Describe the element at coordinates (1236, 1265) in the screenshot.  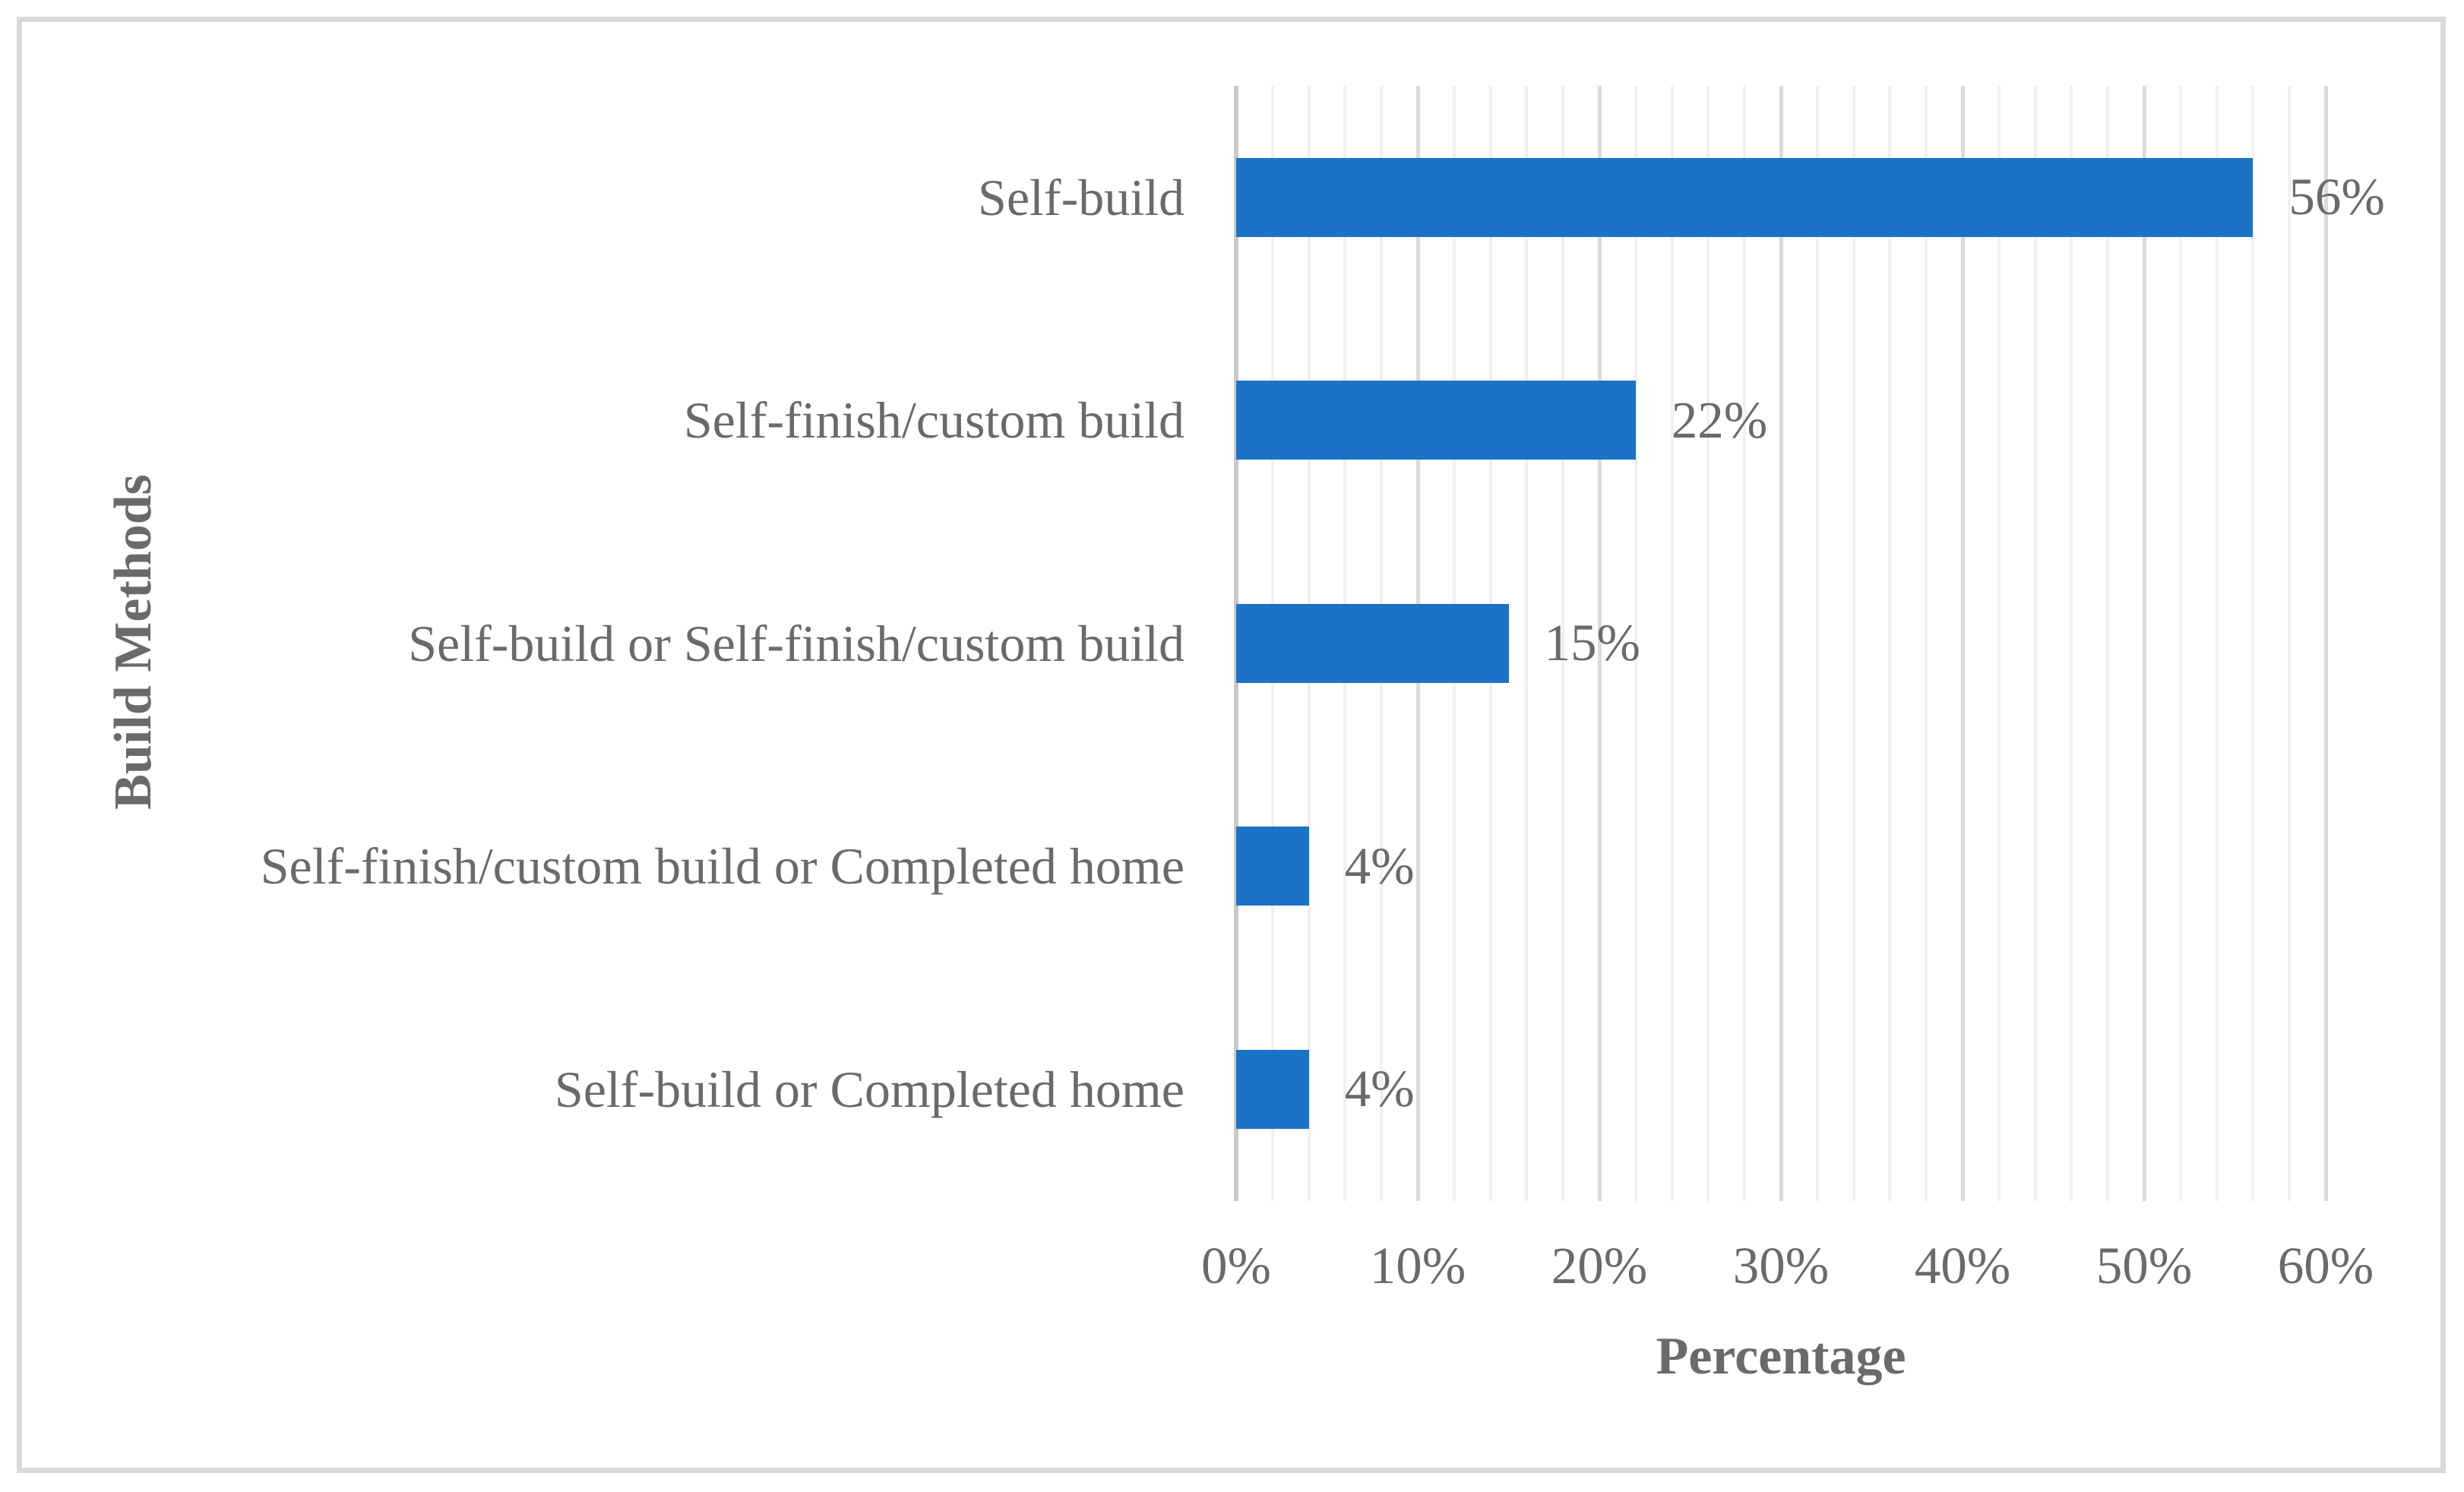
I see `x-tick-label: 0%` at that location.